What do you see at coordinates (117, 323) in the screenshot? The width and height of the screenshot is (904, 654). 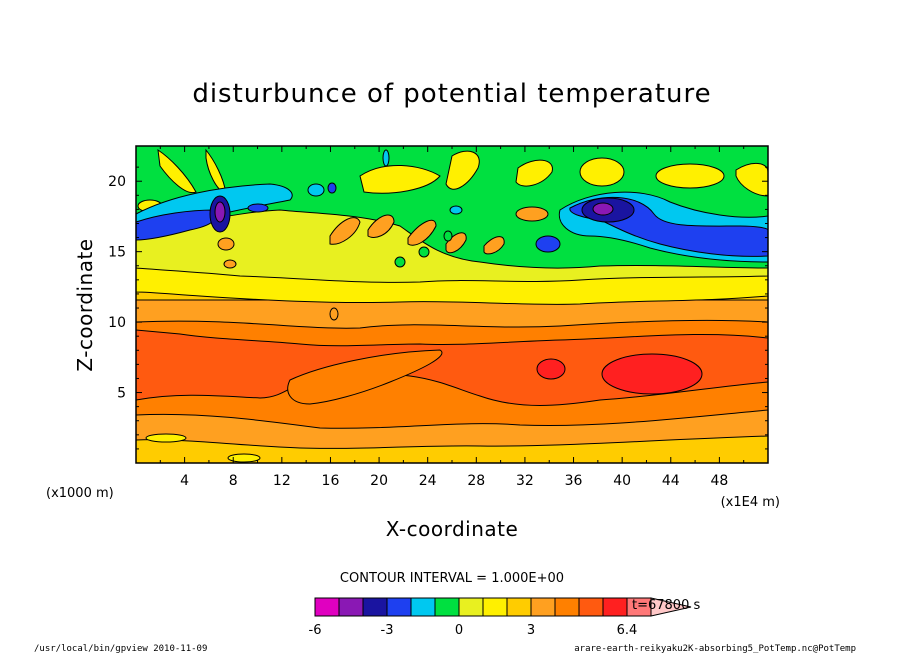 I see `y-tick-label: 10` at bounding box center [117, 323].